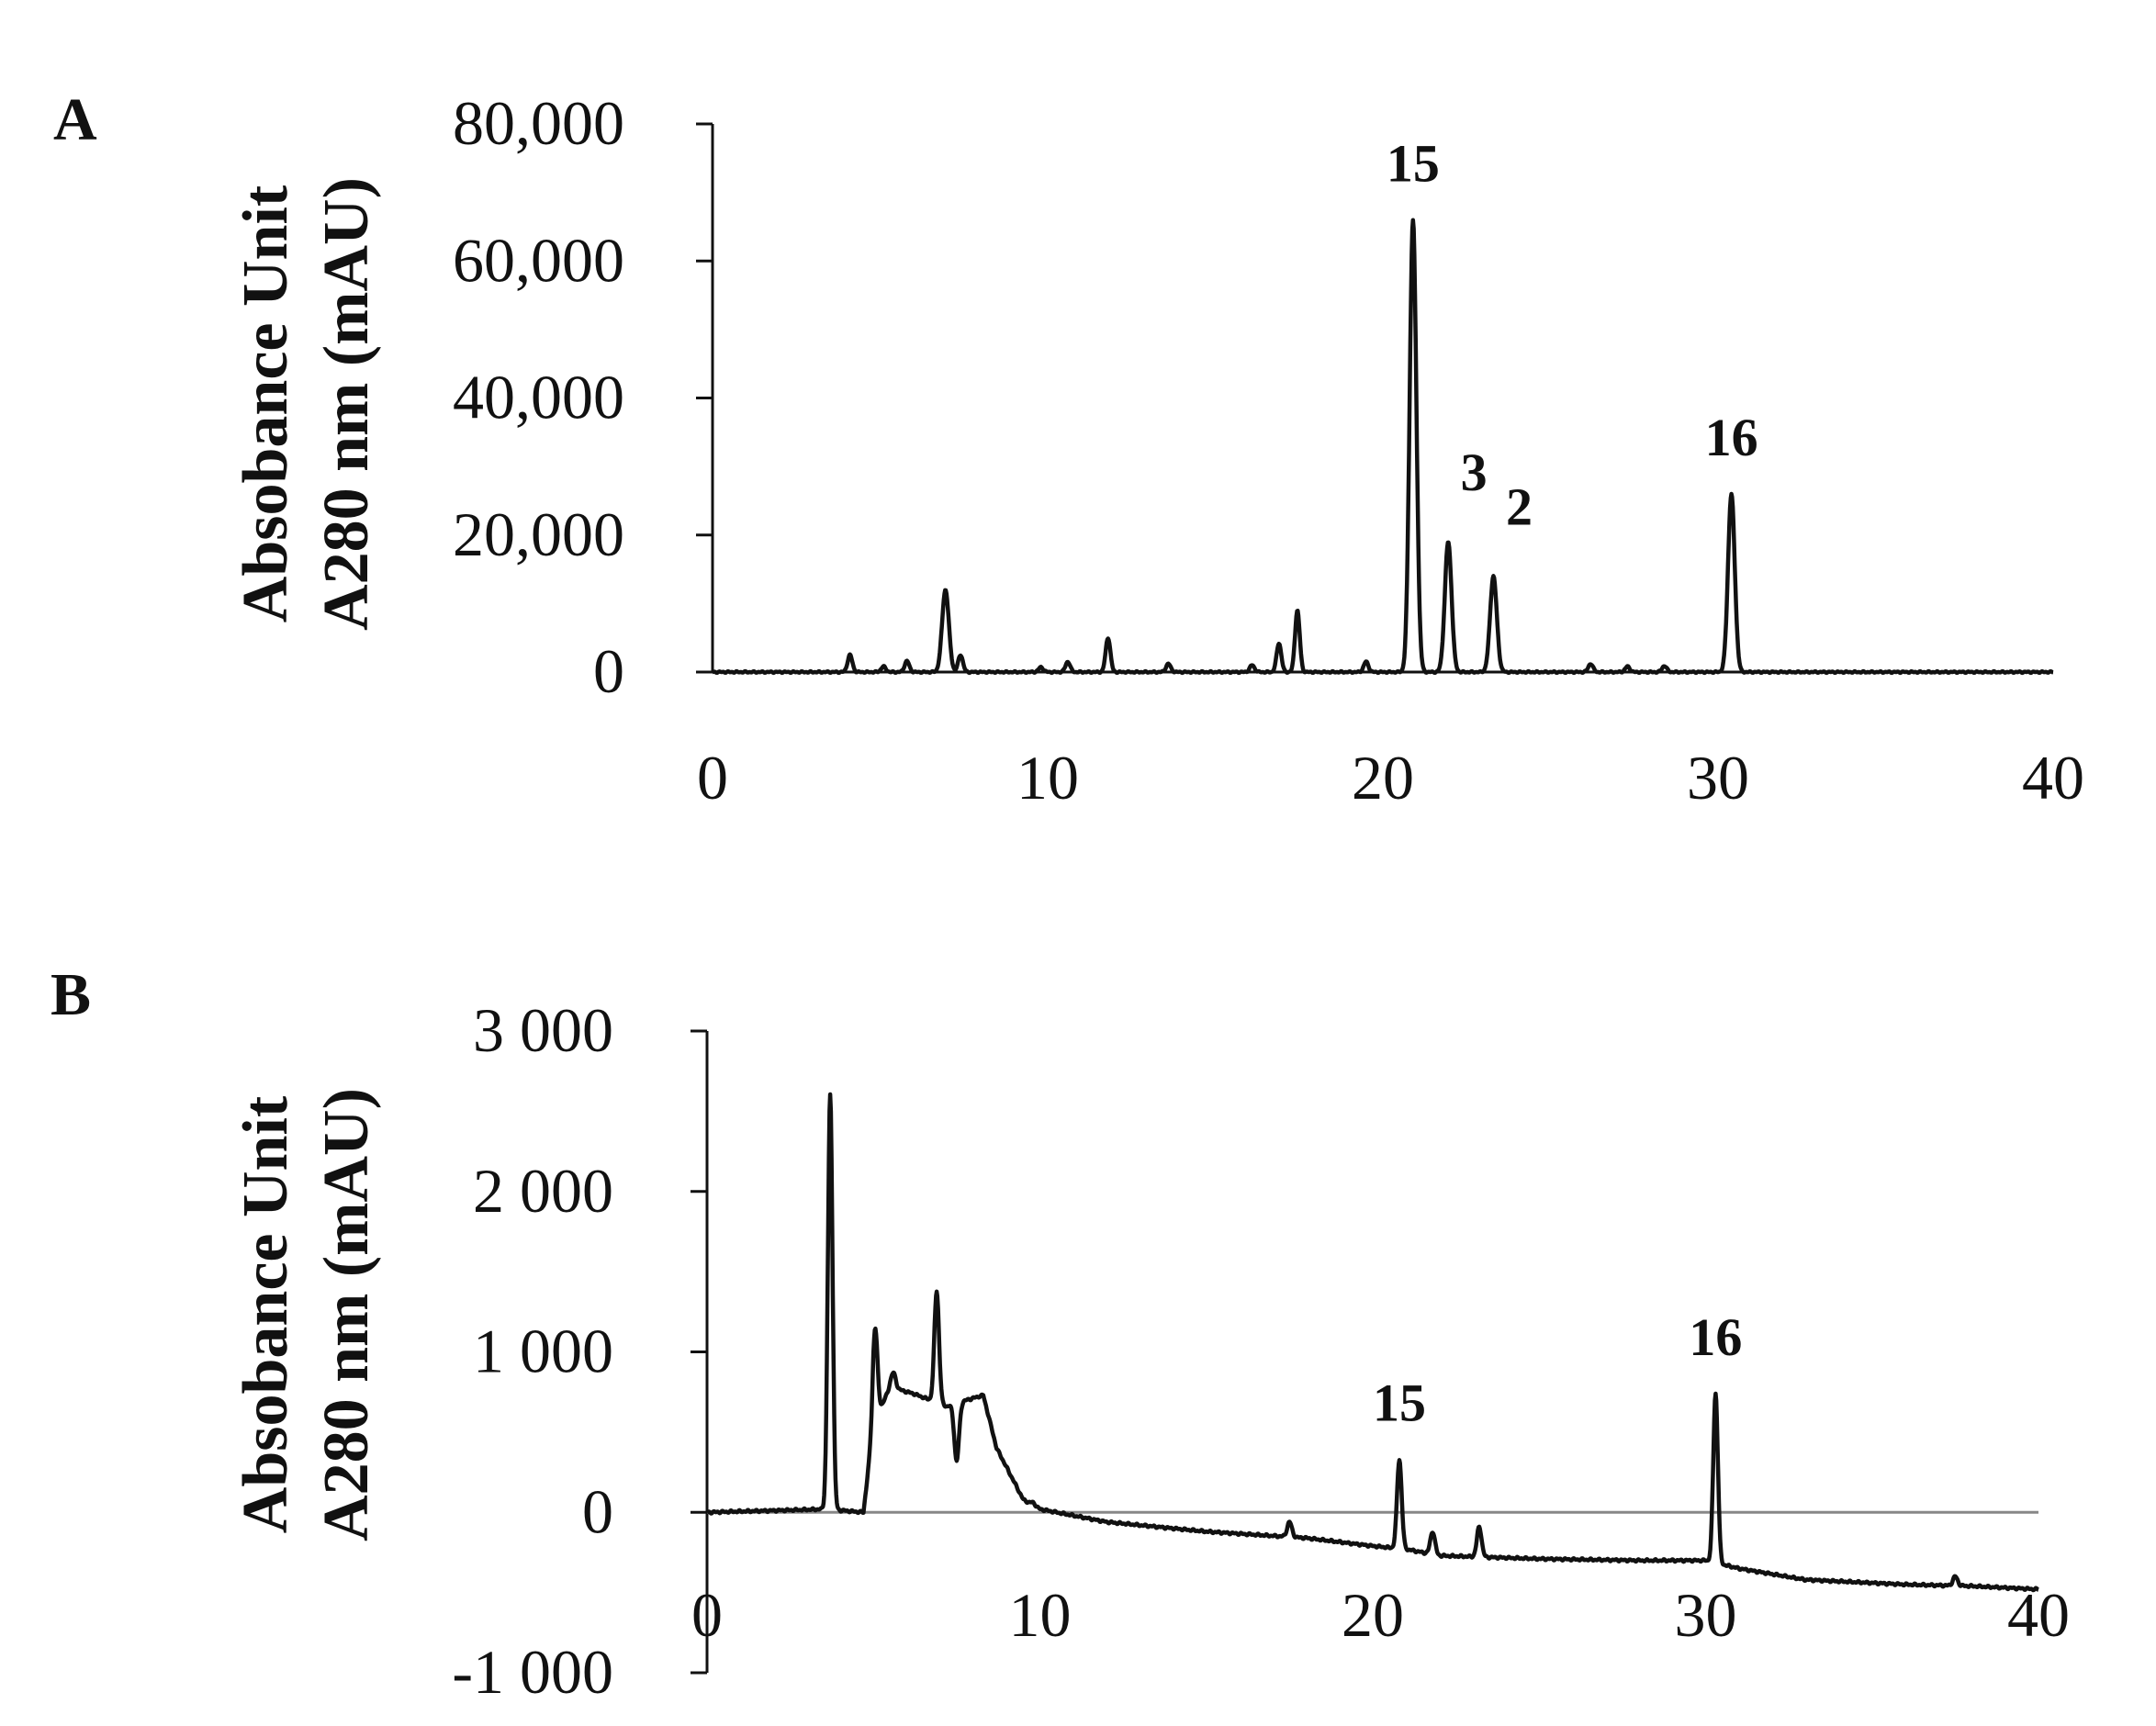  I want to click on y-tick-label: 20,000, so click(538, 534).